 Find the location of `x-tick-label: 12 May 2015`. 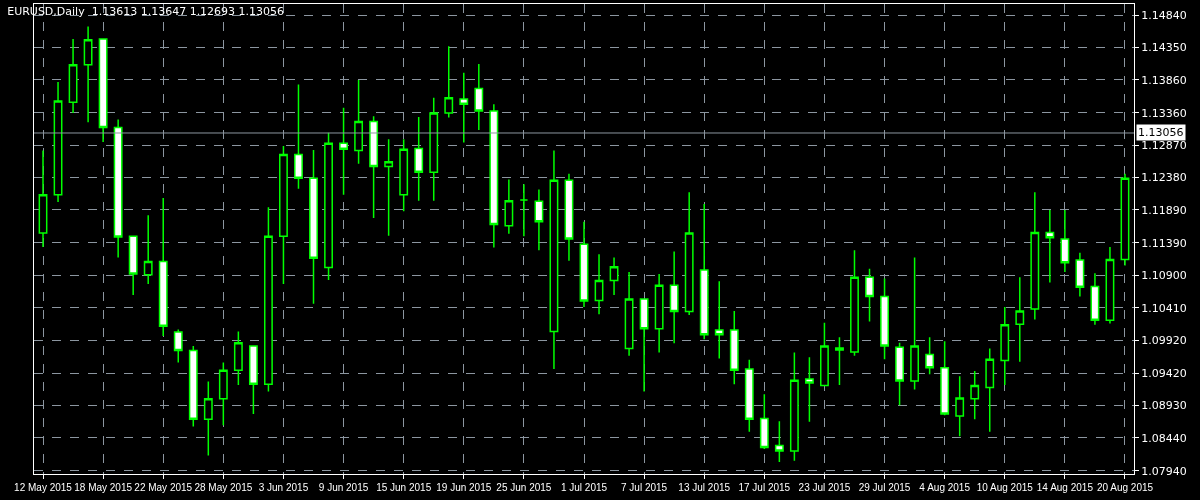

x-tick-label: 12 May 2015 is located at coordinates (43, 487).